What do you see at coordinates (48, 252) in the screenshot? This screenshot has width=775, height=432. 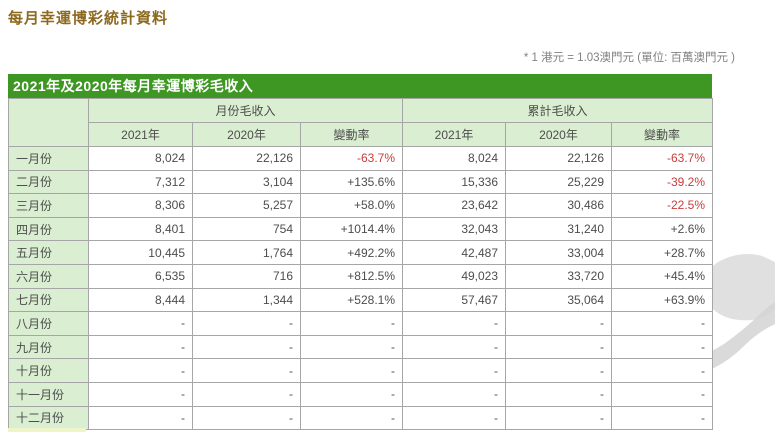 I see `month-label-cell: 五月份` at bounding box center [48, 252].